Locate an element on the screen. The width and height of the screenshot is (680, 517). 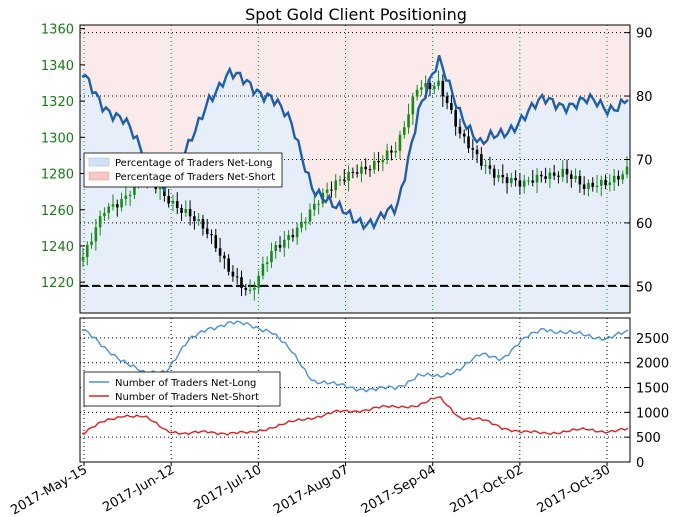
date-tick-label: 2017-Aug-07 is located at coordinates (311, 489).